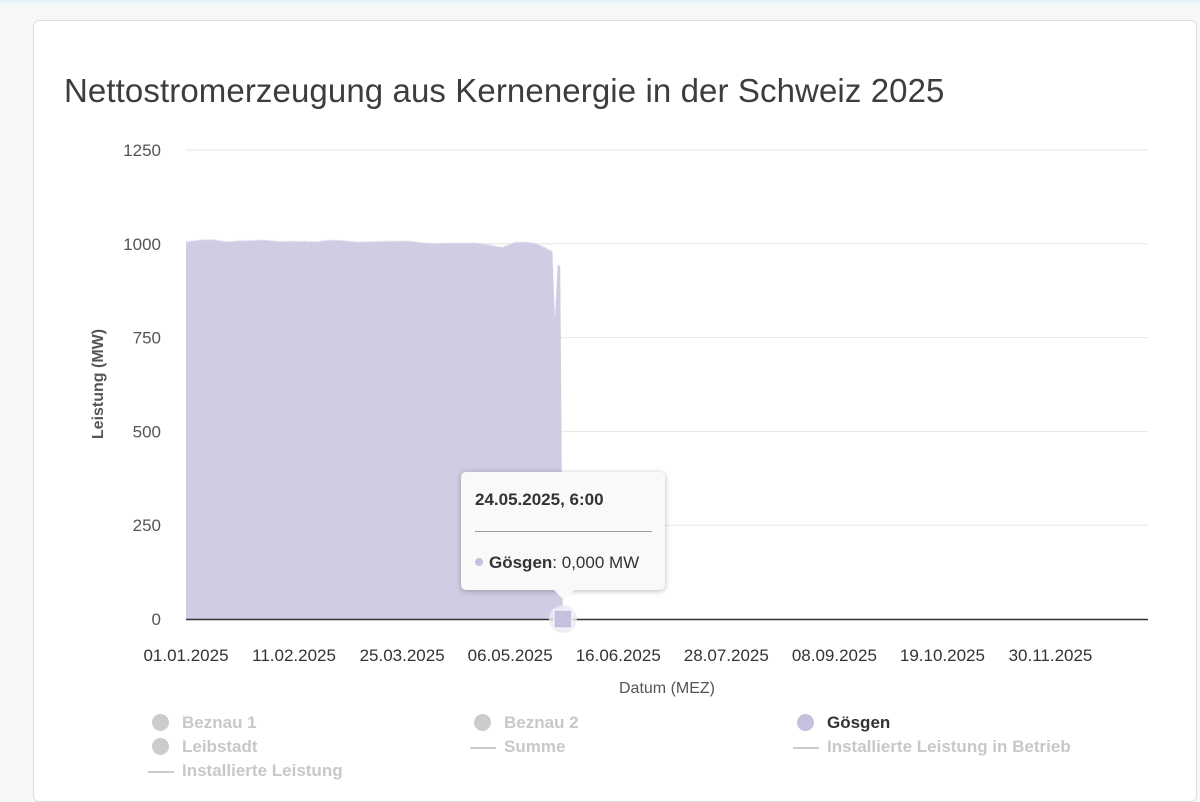 This screenshot has height=802, width=1200. Describe the element at coordinates (142, 150) in the screenshot. I see `y-tick-label: 1250` at that location.